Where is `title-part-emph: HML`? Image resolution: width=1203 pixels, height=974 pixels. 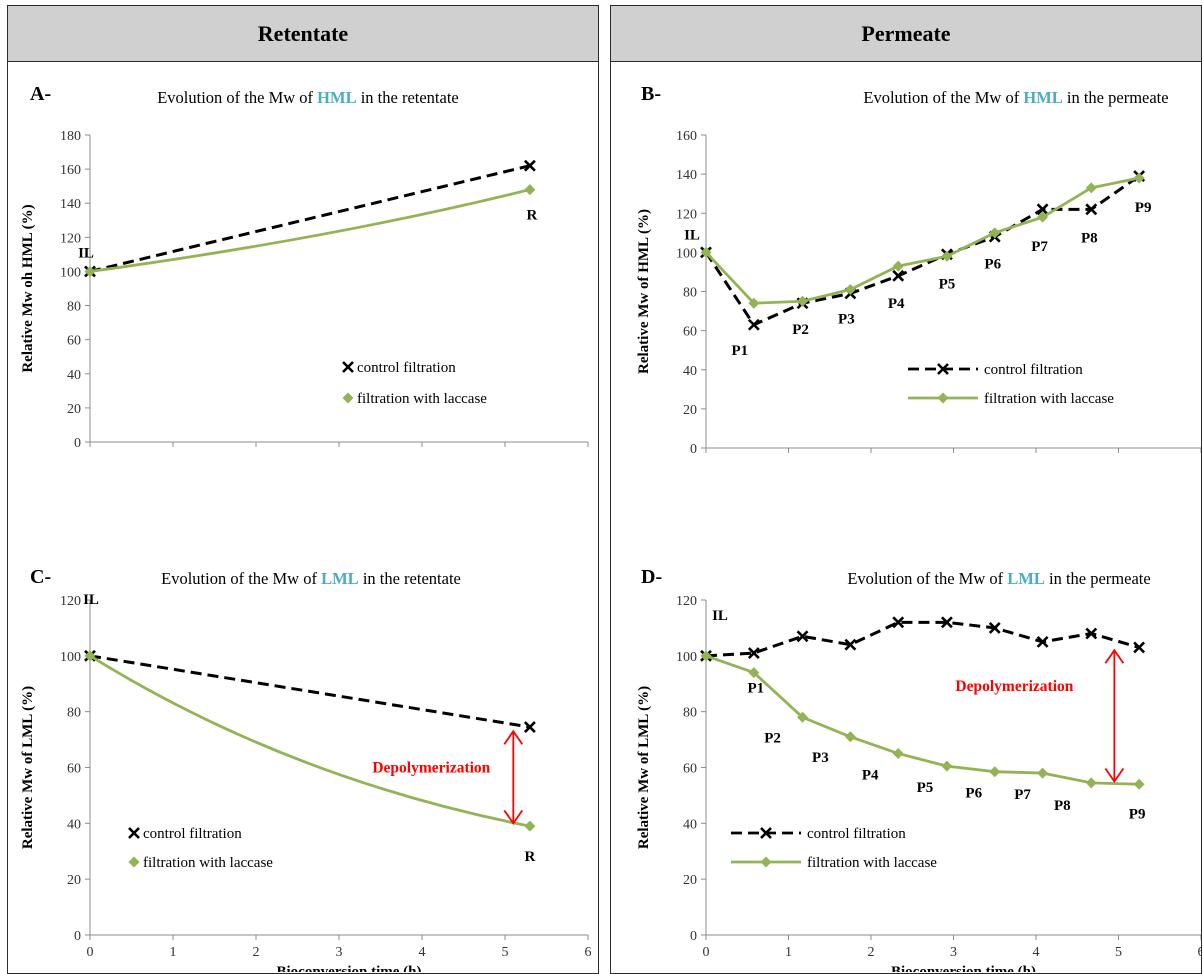 title-part-emph: HML is located at coordinates (336, 97).